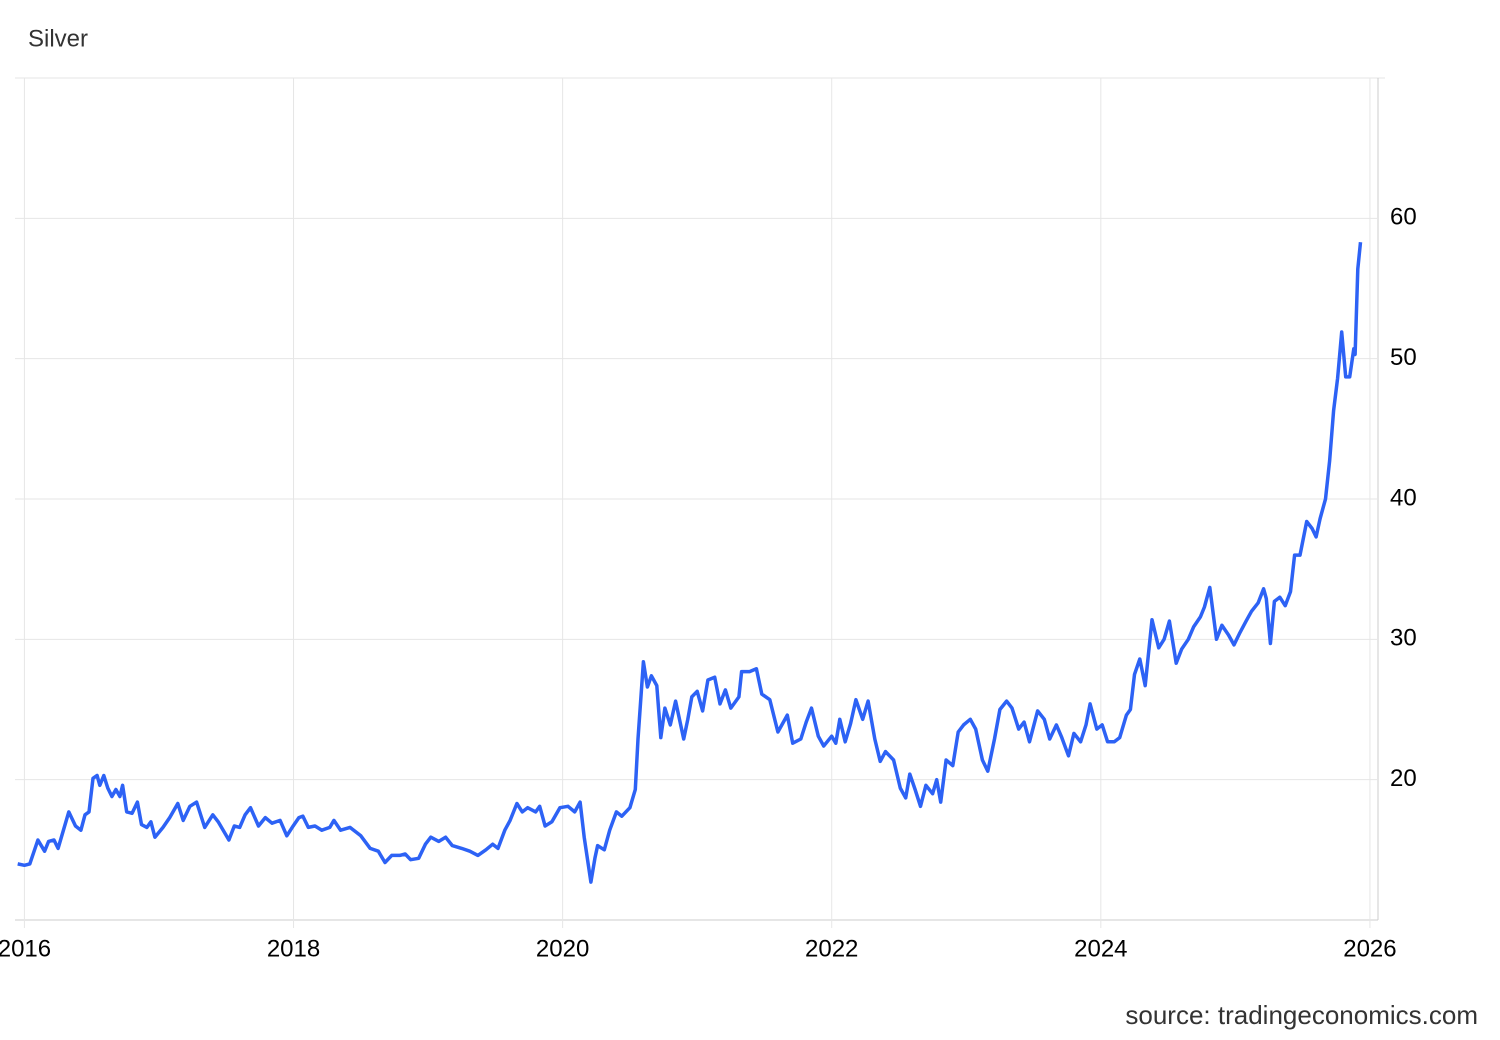  What do you see at coordinates (831, 948) in the screenshot?
I see `x-tick-label: 2022` at bounding box center [831, 948].